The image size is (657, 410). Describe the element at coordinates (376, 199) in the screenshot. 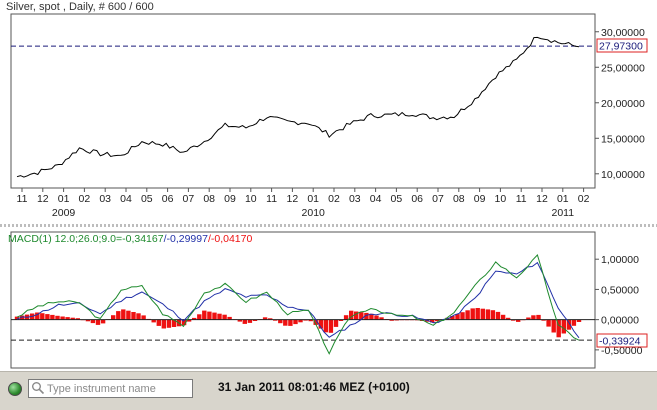

I see `x-tick-label: 04` at that location.